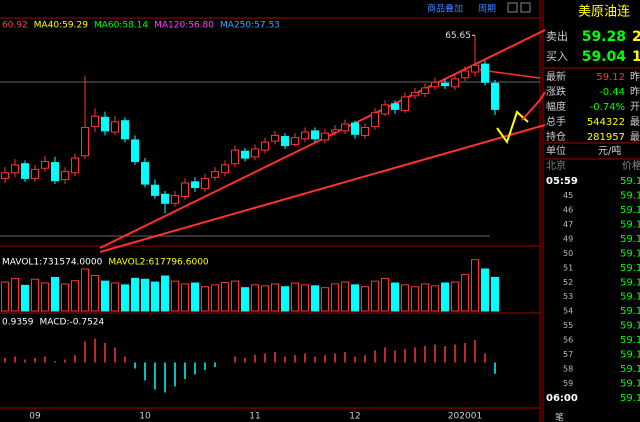 The width and height of the screenshot is (640, 422). What do you see at coordinates (568, 267) in the screenshot?
I see `tick-time: 51` at bounding box center [568, 267].